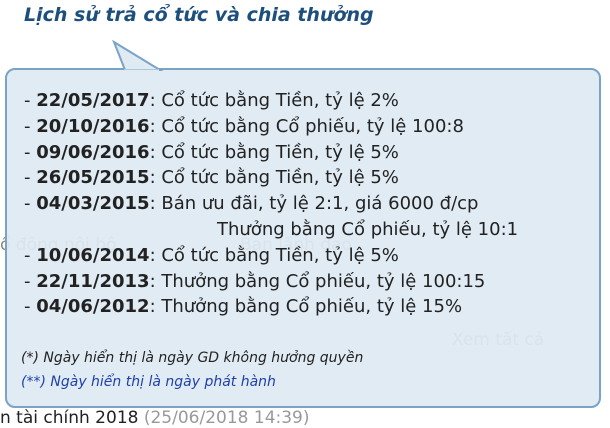  What do you see at coordinates (148, 382) in the screenshot?
I see `footnote: (**) Ngày hiển thị là ngày phát hành` at bounding box center [148, 382].